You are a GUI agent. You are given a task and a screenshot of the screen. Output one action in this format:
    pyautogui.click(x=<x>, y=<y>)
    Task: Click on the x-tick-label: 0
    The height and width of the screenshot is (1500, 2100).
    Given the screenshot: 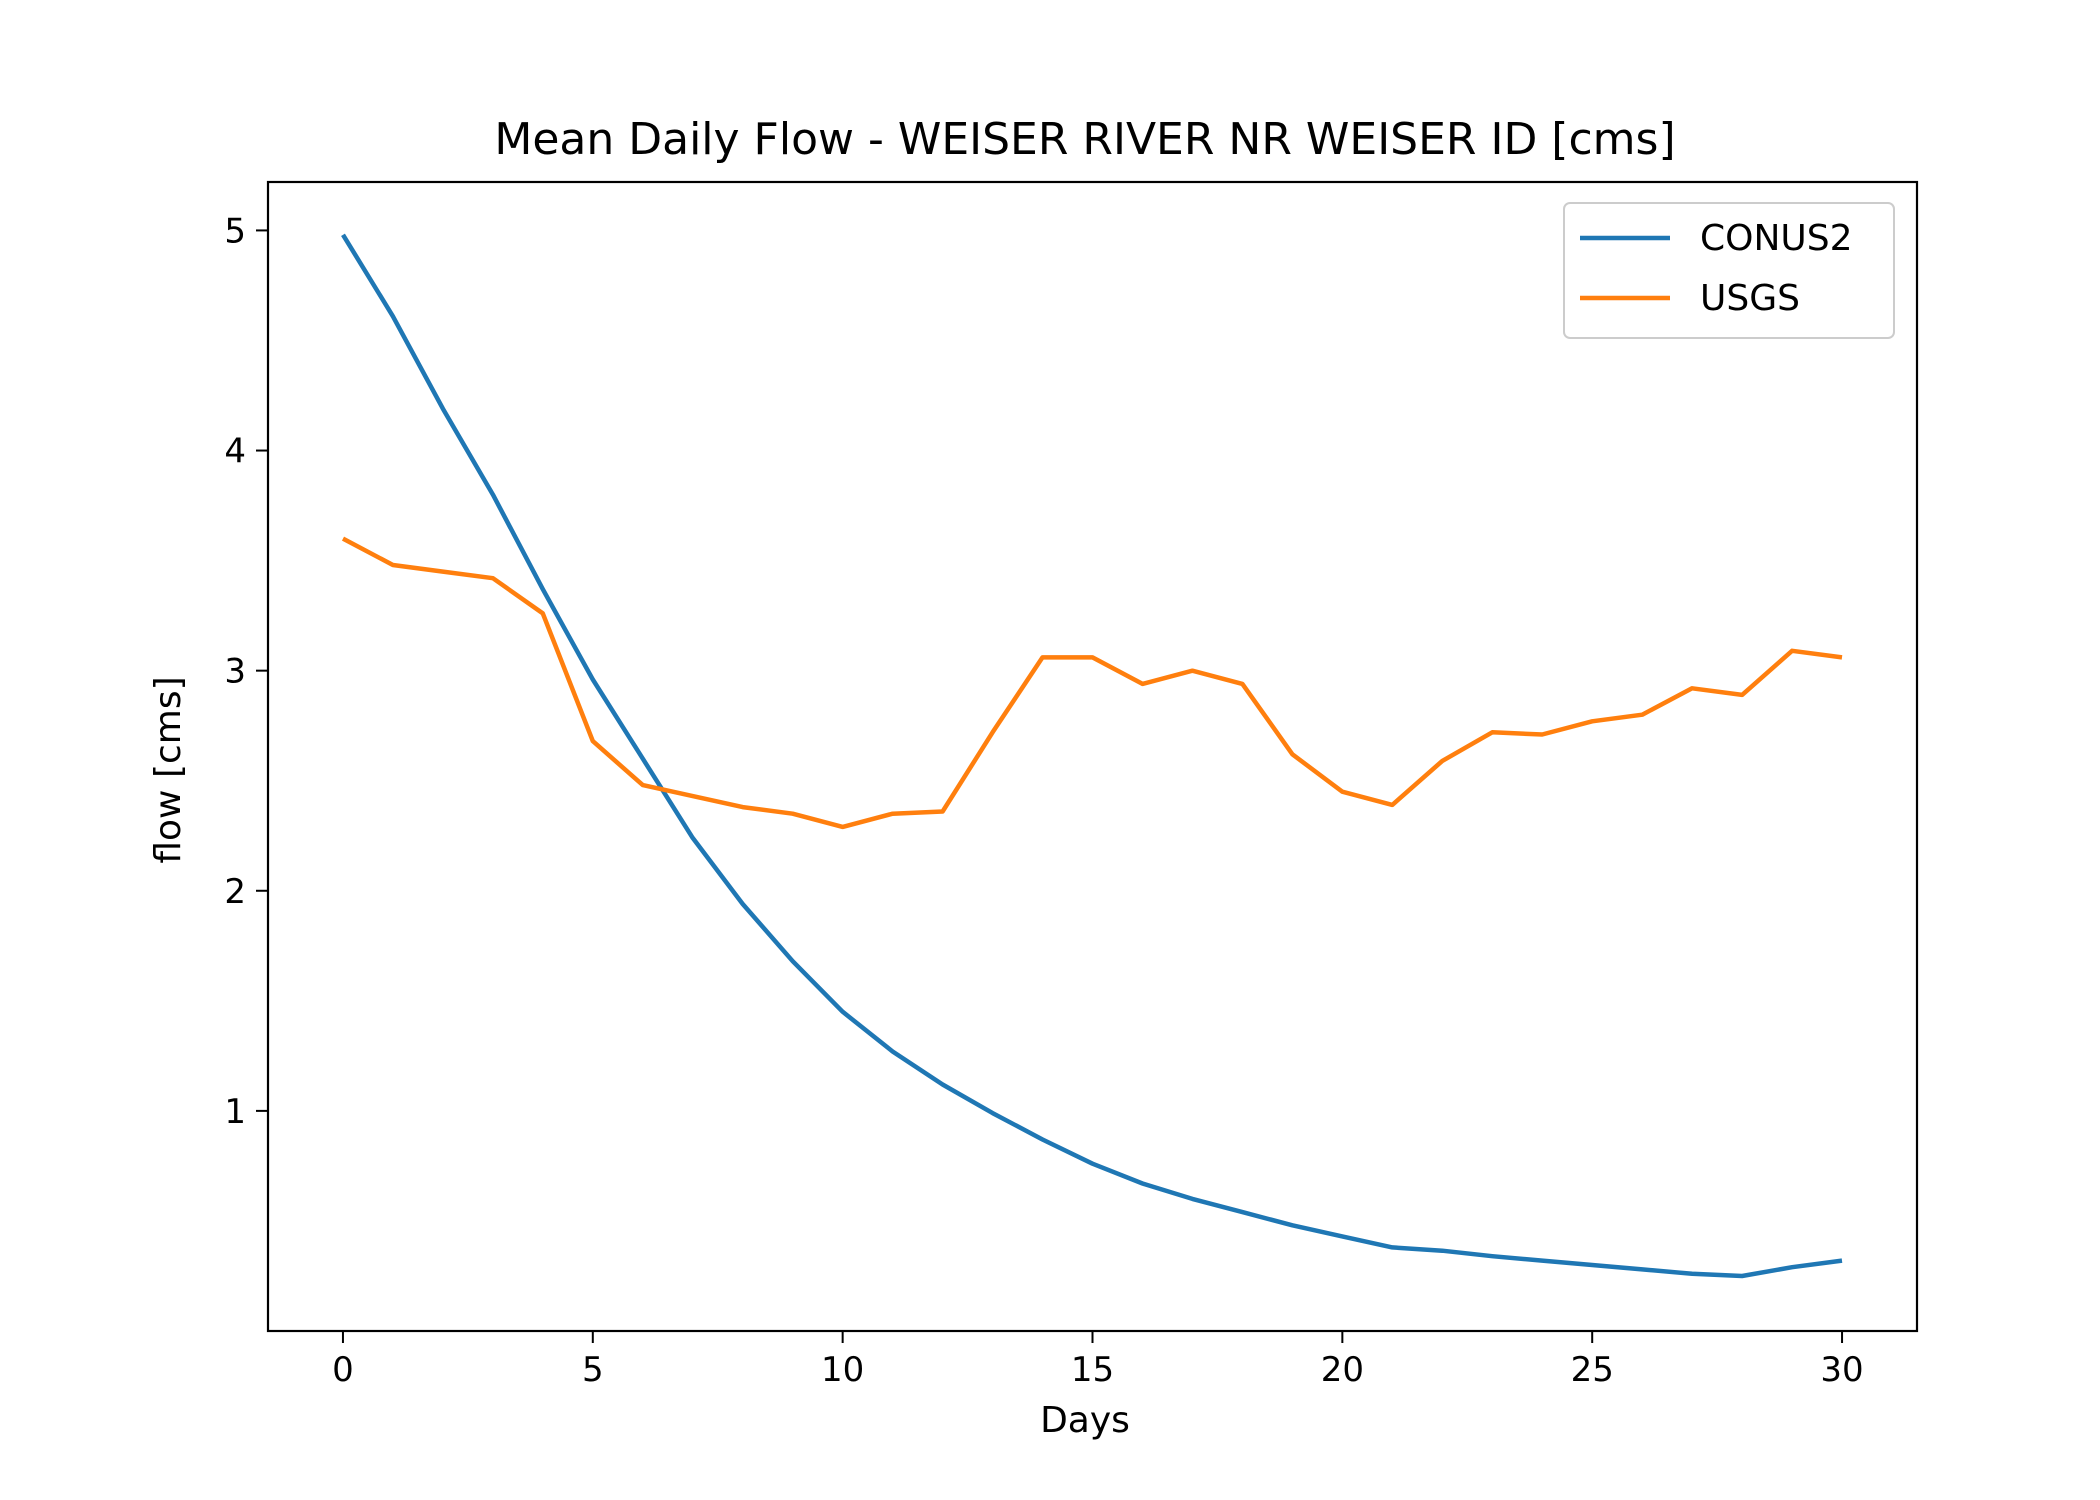 What is the action you would take?
    pyautogui.click(x=343, y=1370)
    